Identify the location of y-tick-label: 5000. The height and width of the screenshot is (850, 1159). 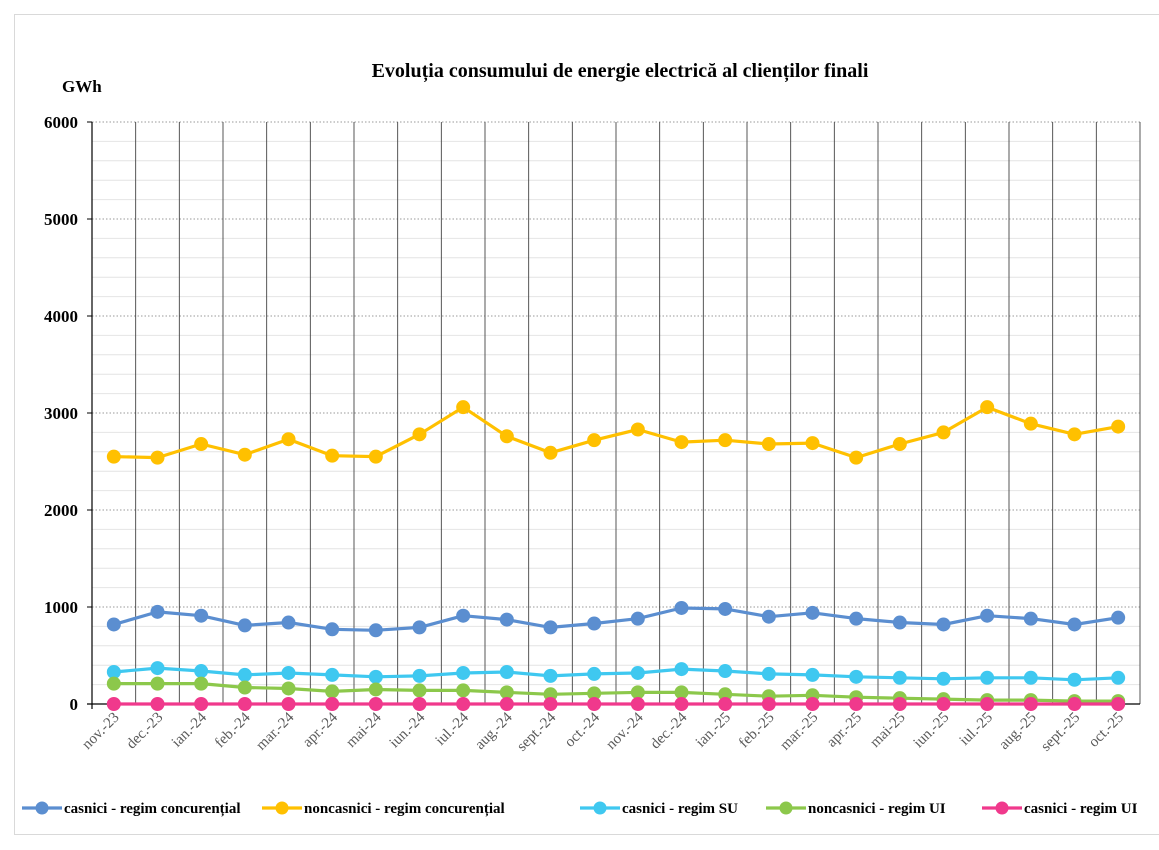
(61, 219).